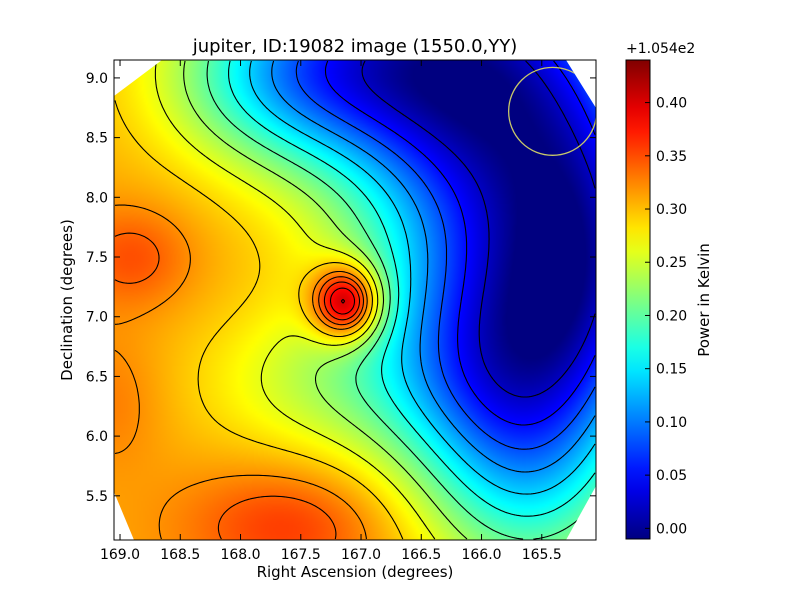 This screenshot has height=600, width=800. Describe the element at coordinates (638, 299) in the screenshot. I see `colorbar-gradient` at that location.